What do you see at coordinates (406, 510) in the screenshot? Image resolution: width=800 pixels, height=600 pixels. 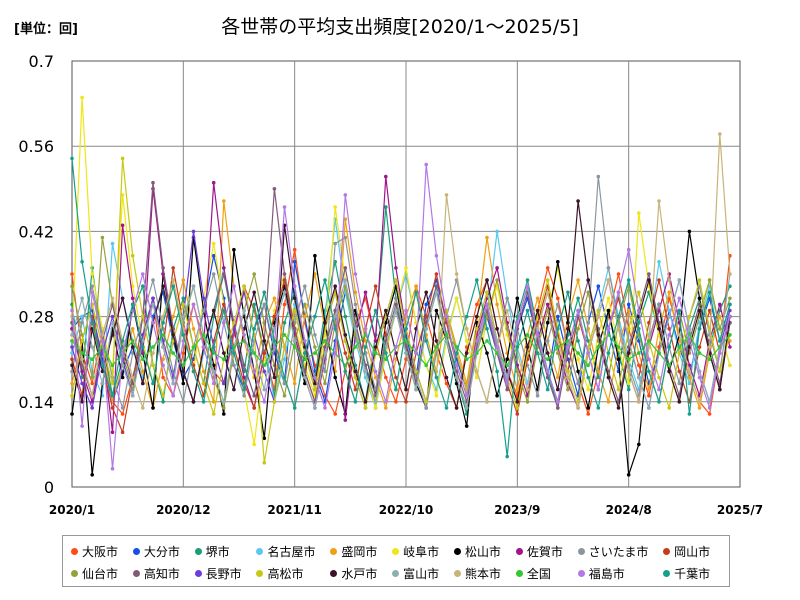 I see `x-tick-label: 2022/10` at bounding box center [406, 510].